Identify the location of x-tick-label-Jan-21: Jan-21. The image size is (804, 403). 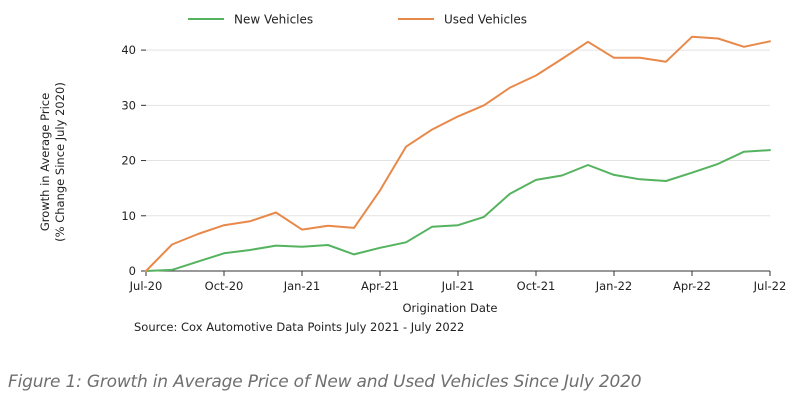
(302, 286).